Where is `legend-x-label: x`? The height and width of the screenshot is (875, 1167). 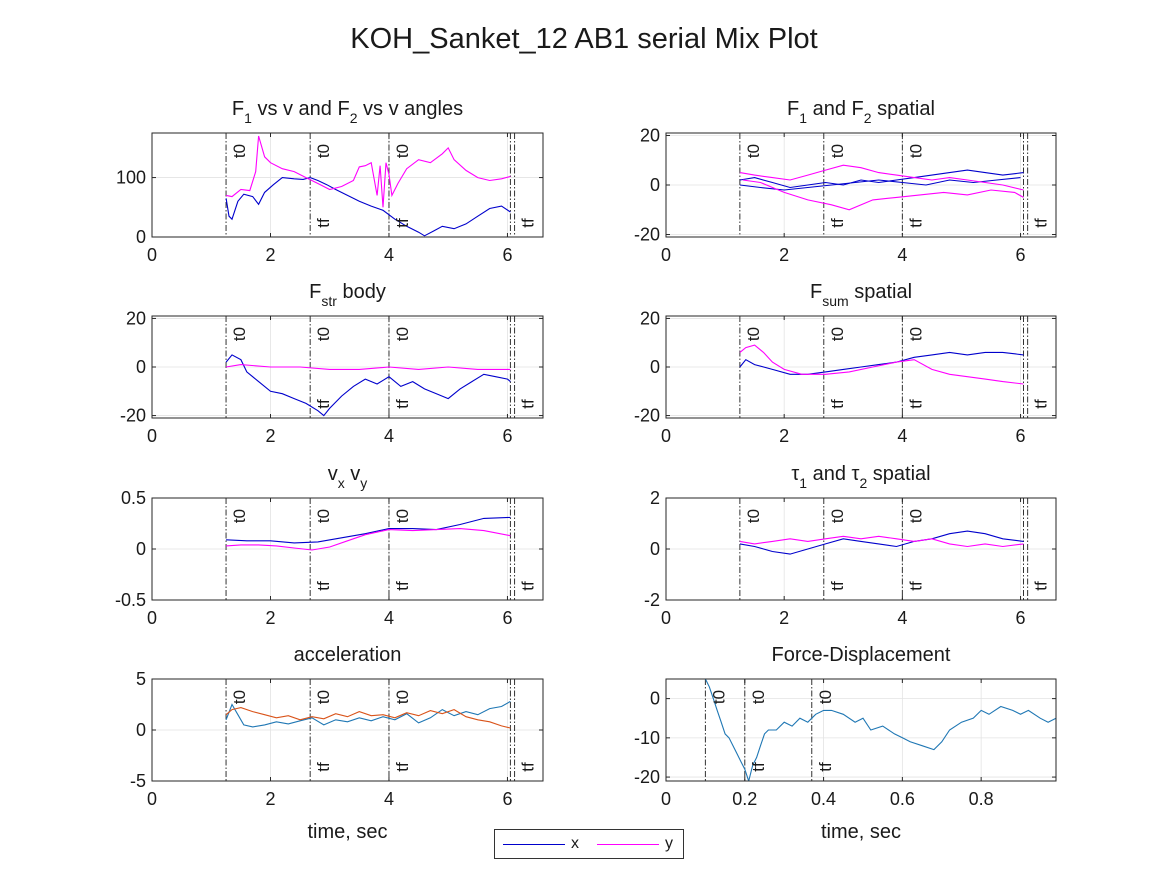 legend-x-label: x is located at coordinates (575, 843).